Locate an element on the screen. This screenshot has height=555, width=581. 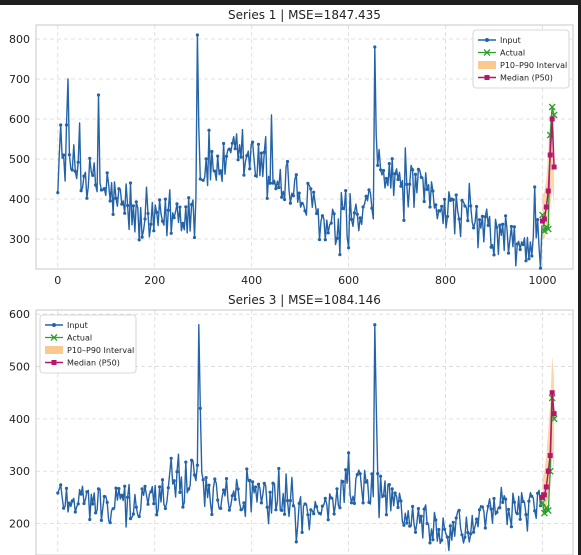
legend: Input Actual P10–P90 Interval Median (P50) is located at coordinates (521, 59).